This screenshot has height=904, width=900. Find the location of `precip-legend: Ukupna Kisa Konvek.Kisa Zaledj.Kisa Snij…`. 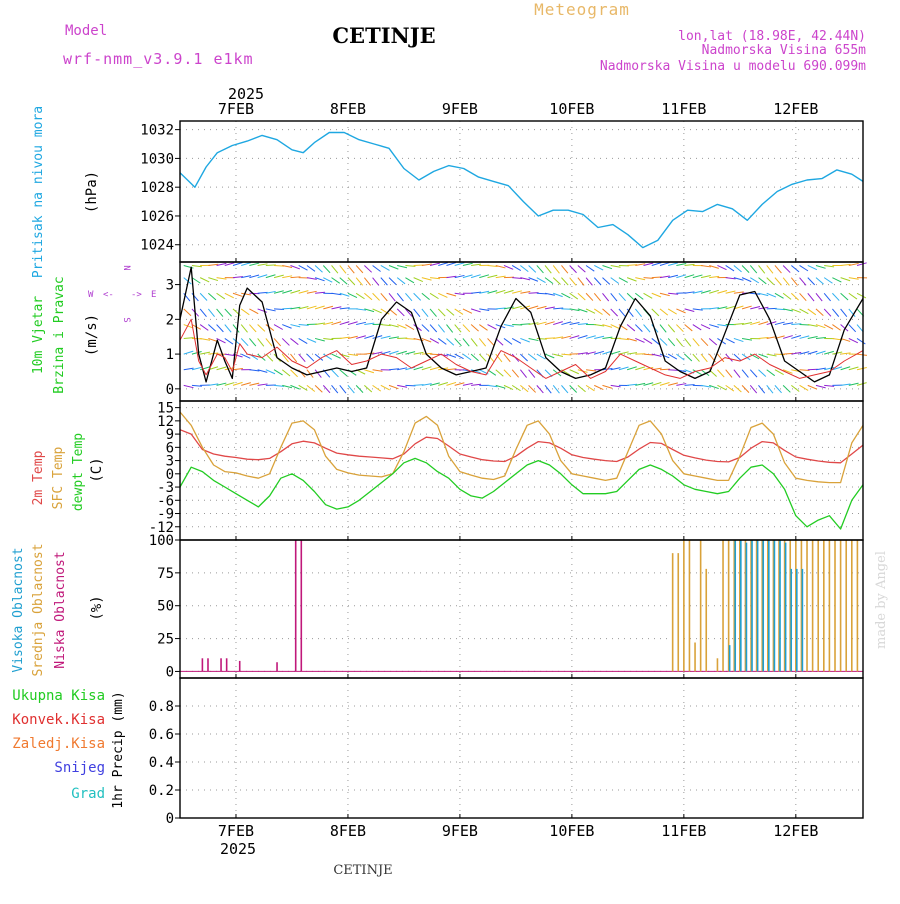

precip-legend: Ukupna Kisa Konvek.Kisa Zaledj.Kisa Snij… is located at coordinates (69, 748).